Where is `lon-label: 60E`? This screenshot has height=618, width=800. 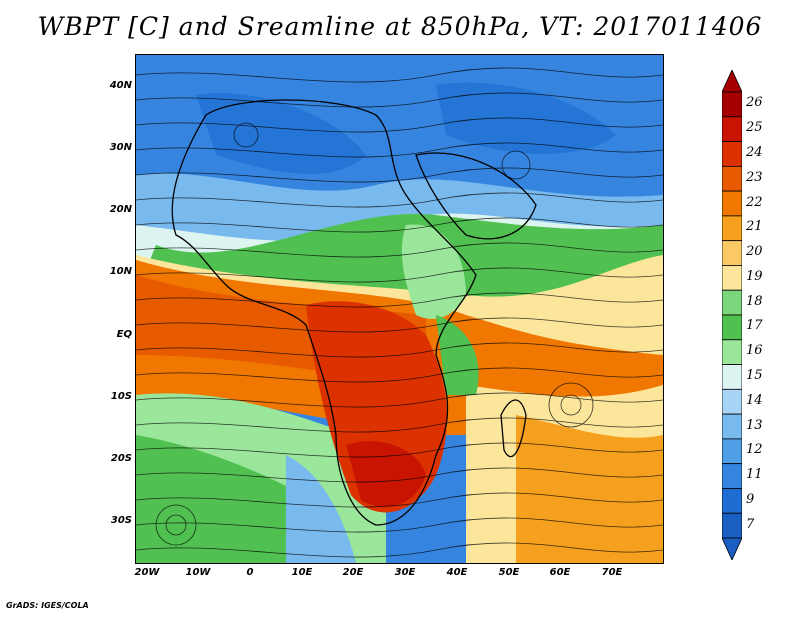
lon-label: 60E is located at coordinates (560, 572).